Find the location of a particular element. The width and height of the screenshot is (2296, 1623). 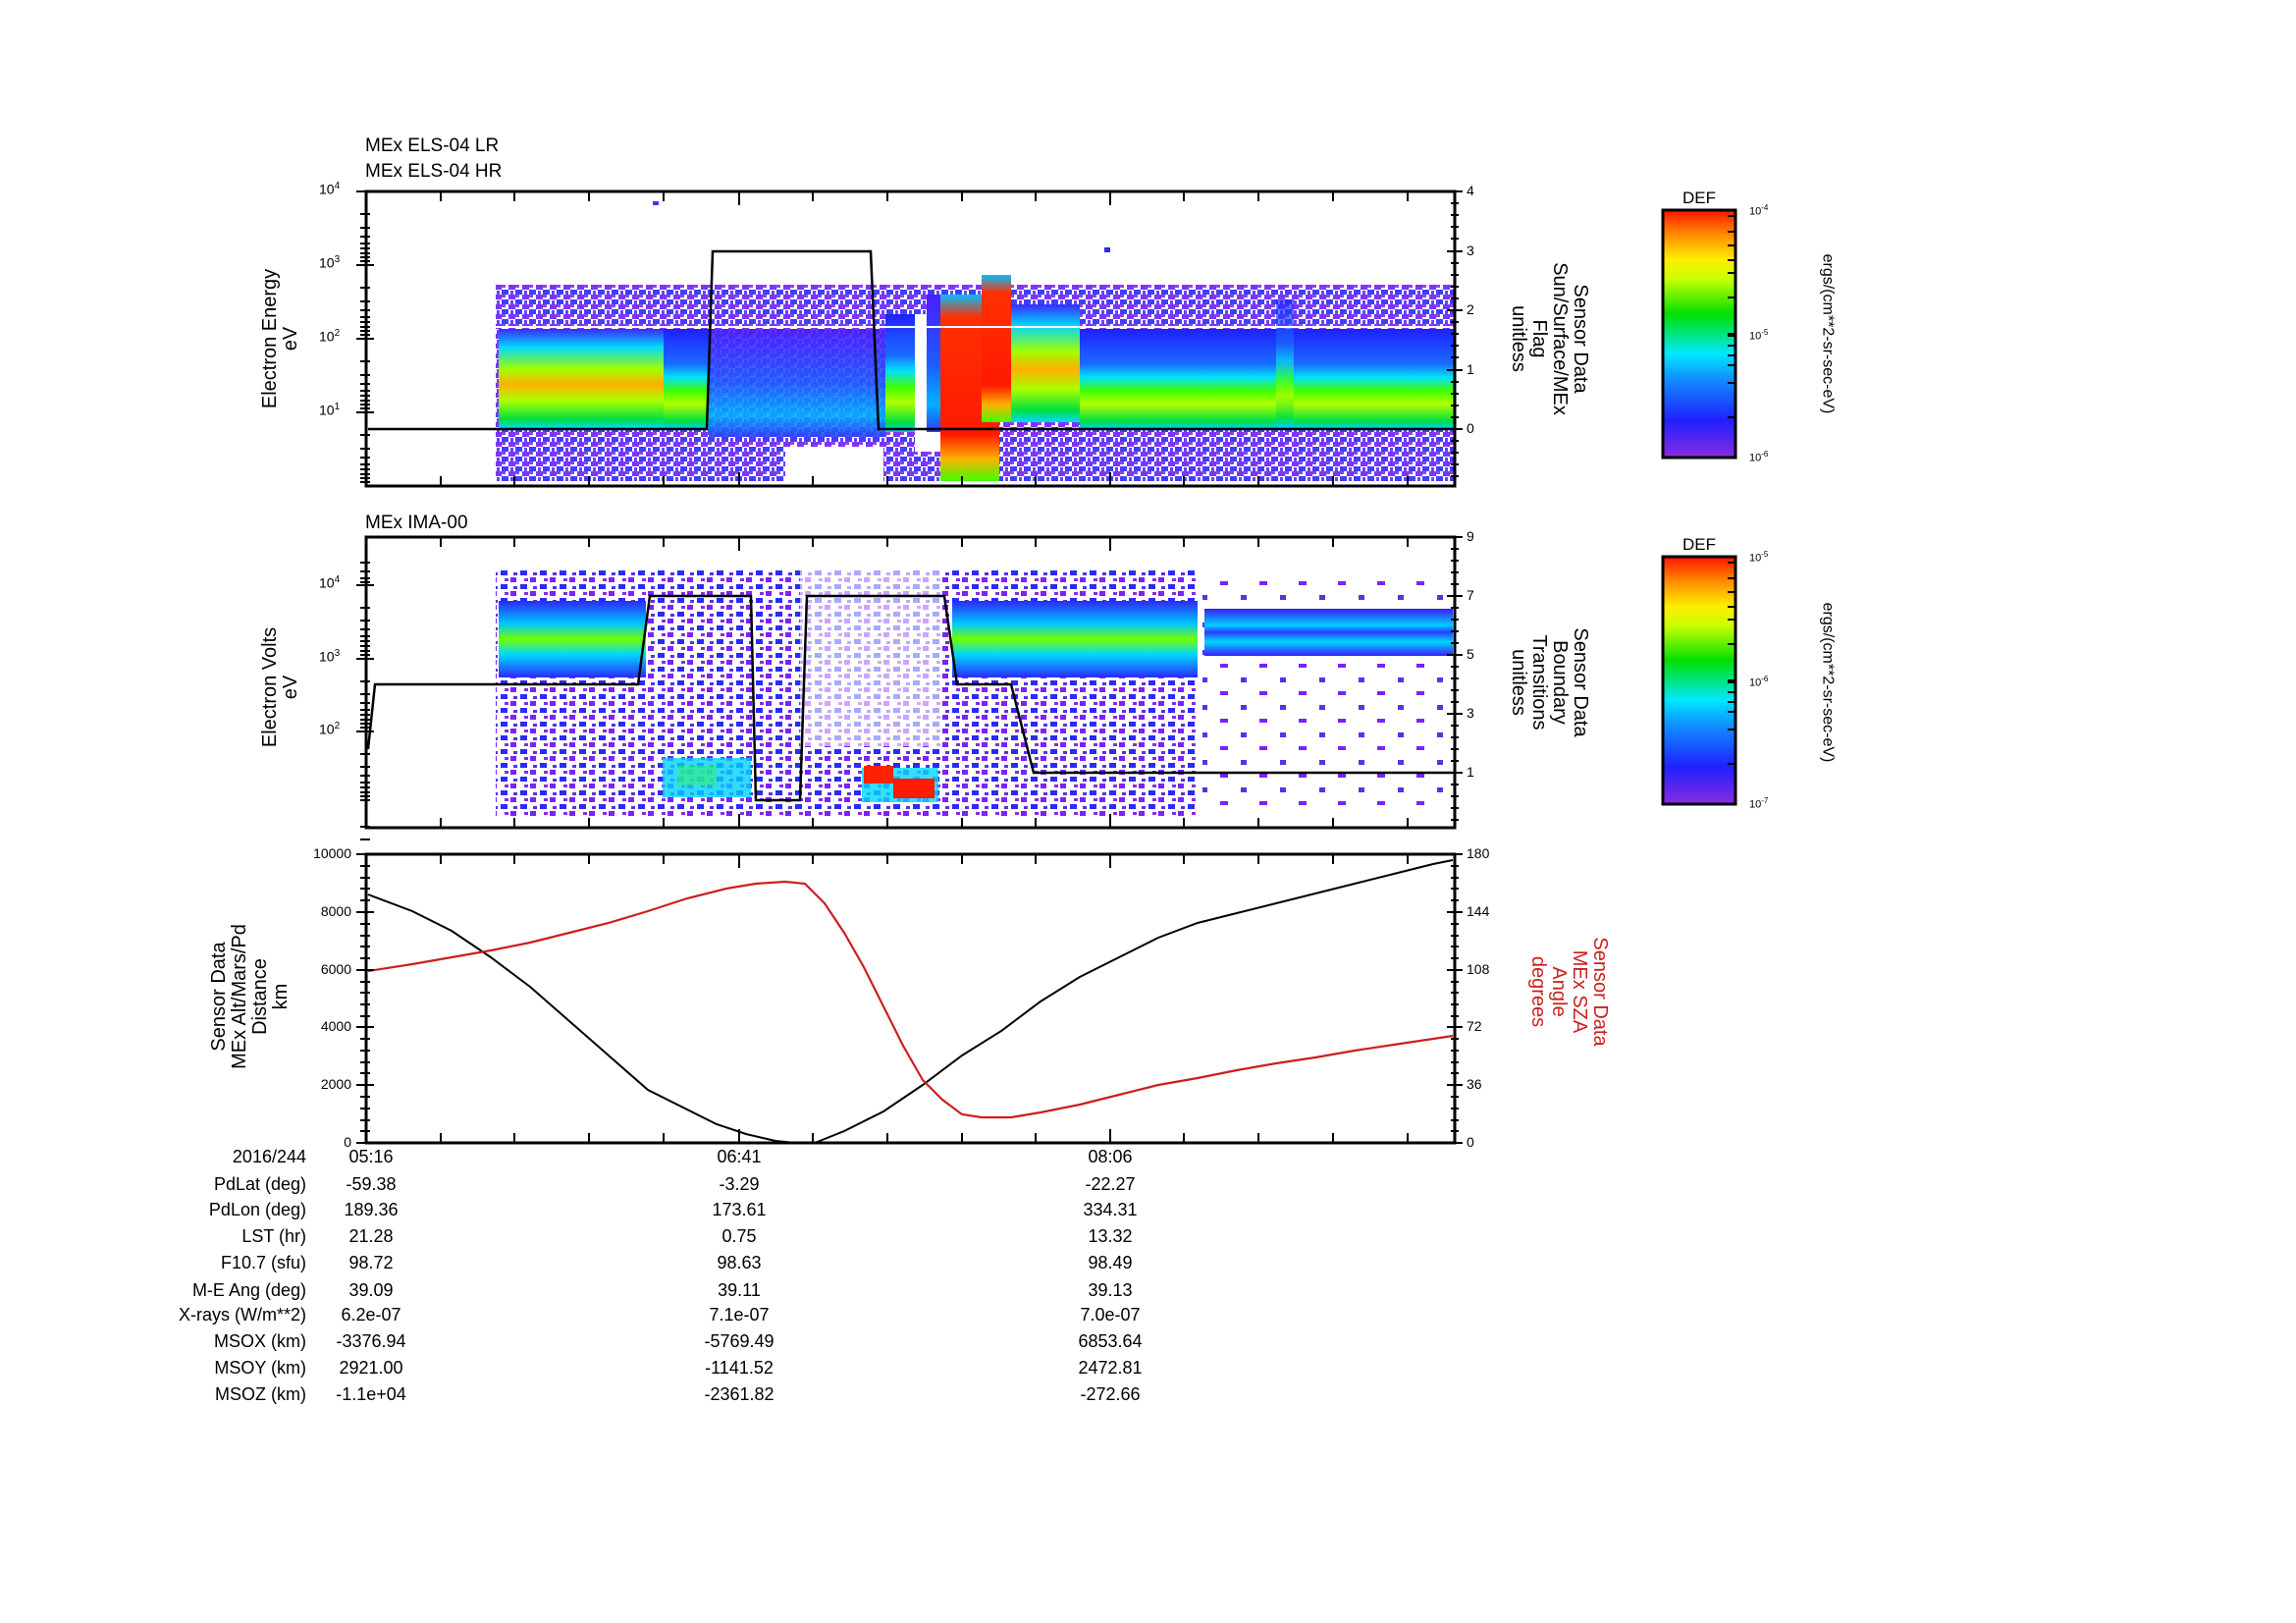

els-rtick-4: 4 is located at coordinates (1470, 190).